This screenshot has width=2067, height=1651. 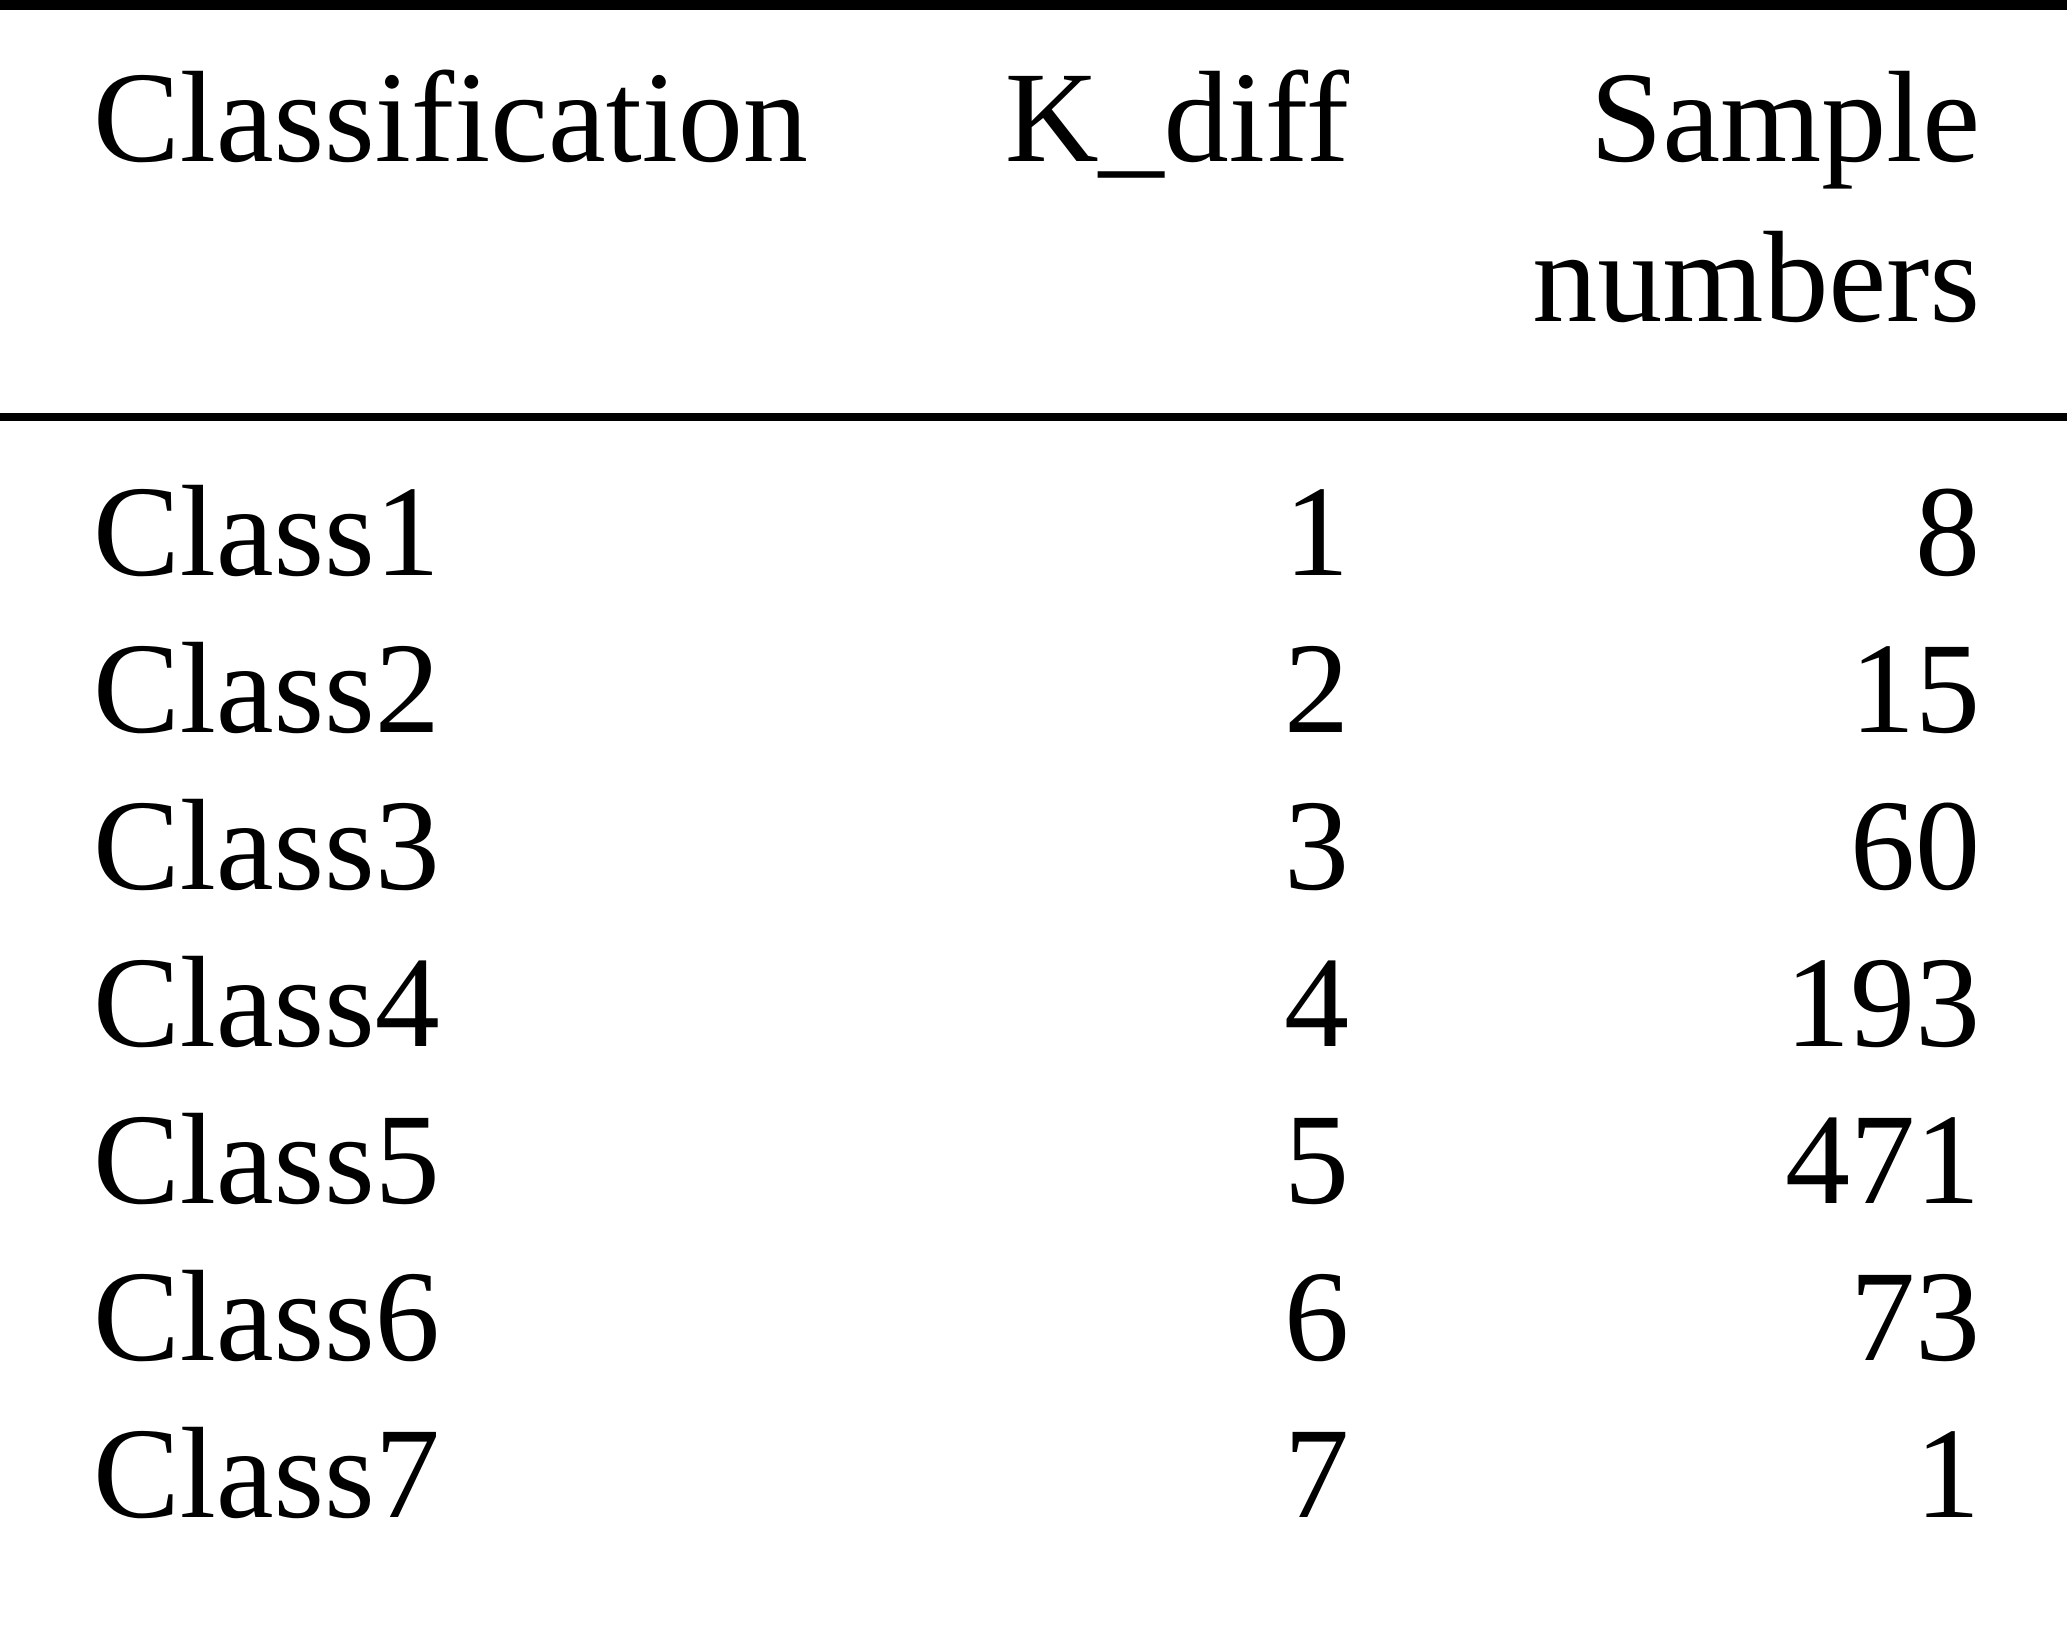 What do you see at coordinates (266, 1160) in the screenshot?
I see `cell-classification: Class5` at bounding box center [266, 1160].